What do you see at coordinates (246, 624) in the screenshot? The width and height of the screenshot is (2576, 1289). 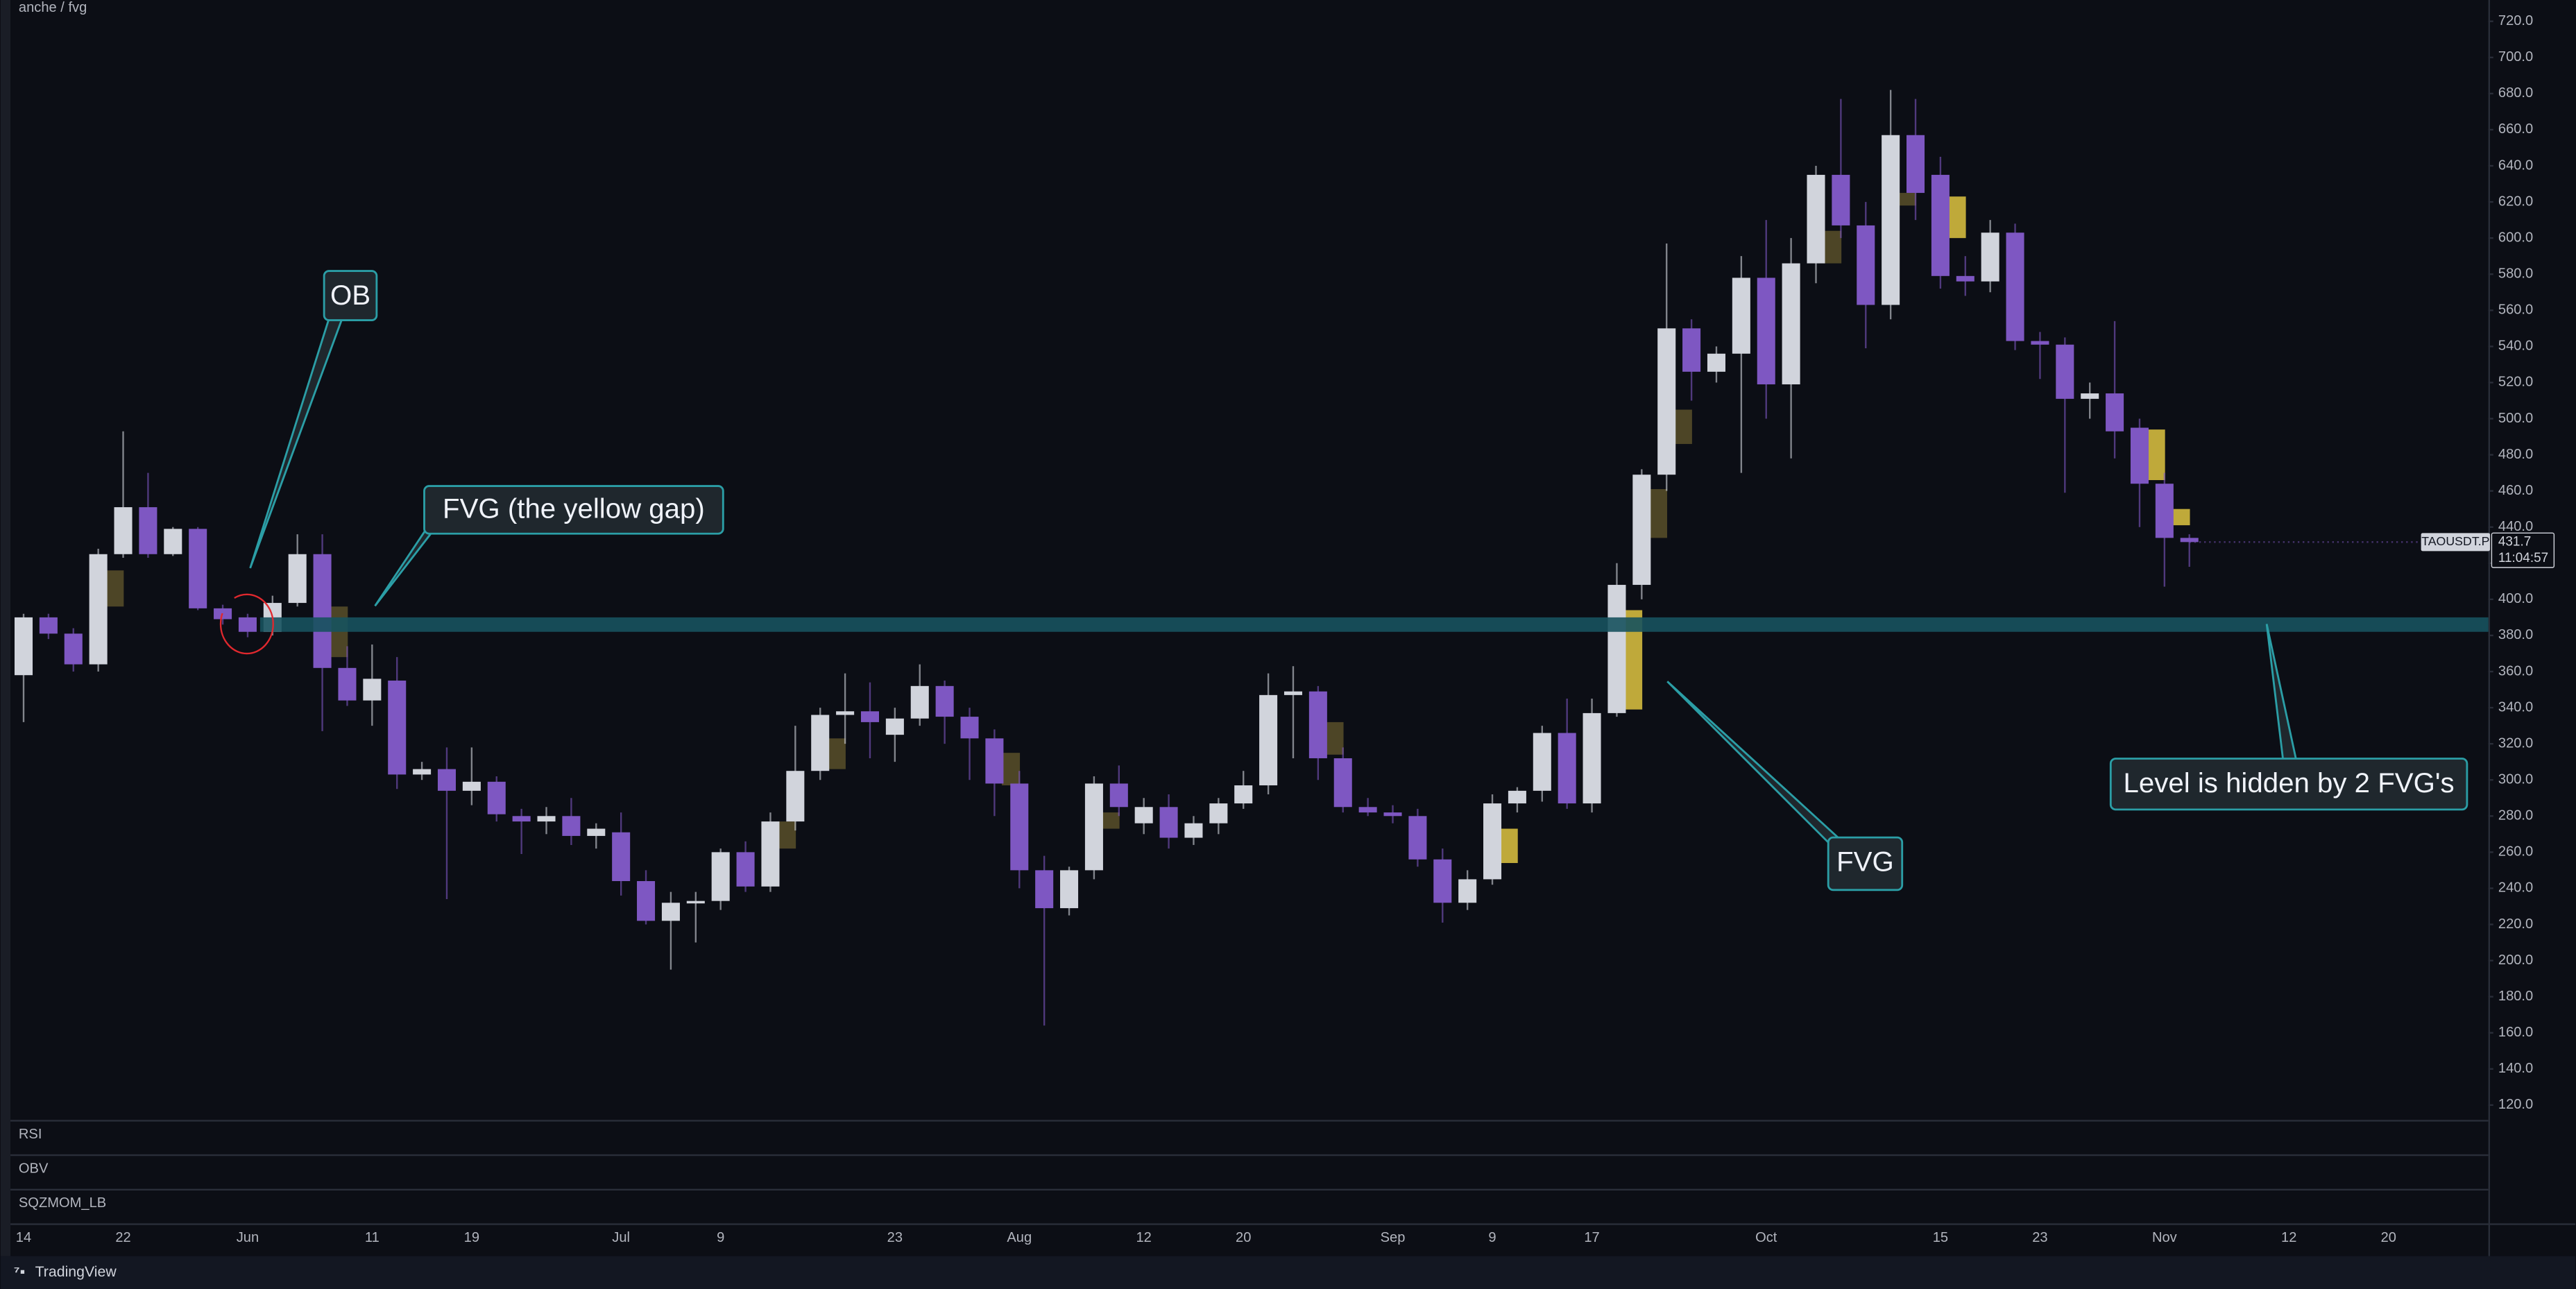 I see `ob-circle` at bounding box center [246, 624].